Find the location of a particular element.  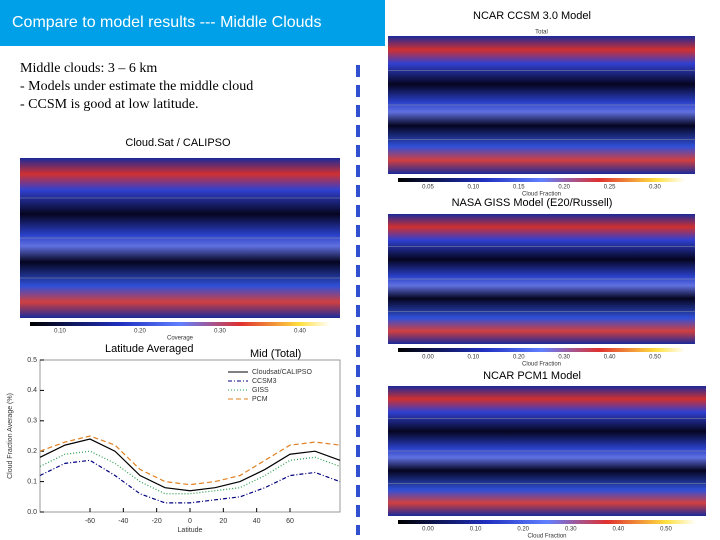

colorbar-label: Coverage is located at coordinates (180, 339).